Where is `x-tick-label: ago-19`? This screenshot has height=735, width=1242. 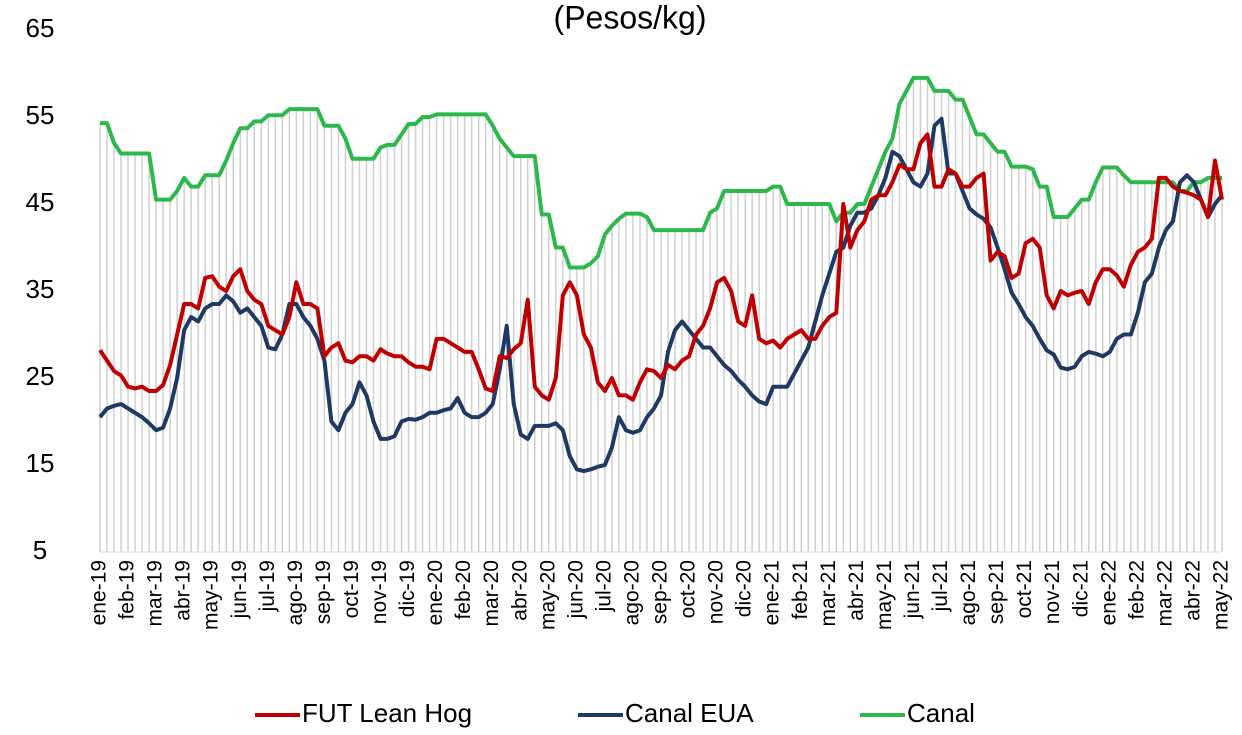 x-tick-label: ago-19 is located at coordinates (295, 592).